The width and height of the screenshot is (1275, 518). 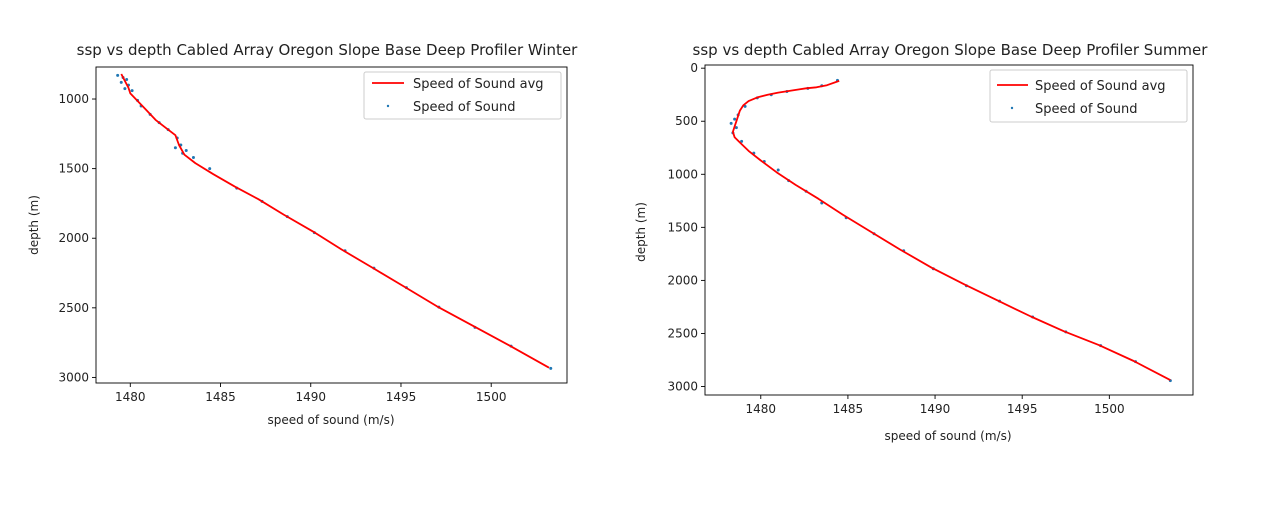 What do you see at coordinates (694, 68) in the screenshot?
I see `y-tick-label: 0` at bounding box center [694, 68].